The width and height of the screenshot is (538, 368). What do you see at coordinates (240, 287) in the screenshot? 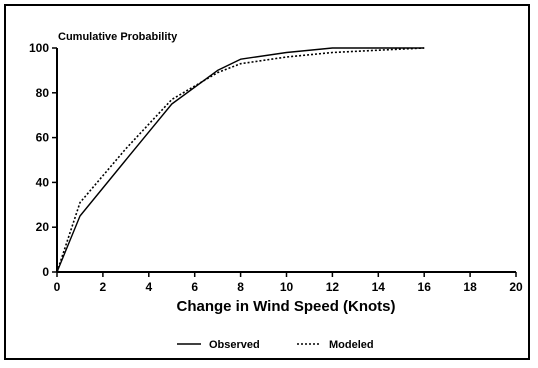
I see `x-tick-label: 8` at bounding box center [240, 287].